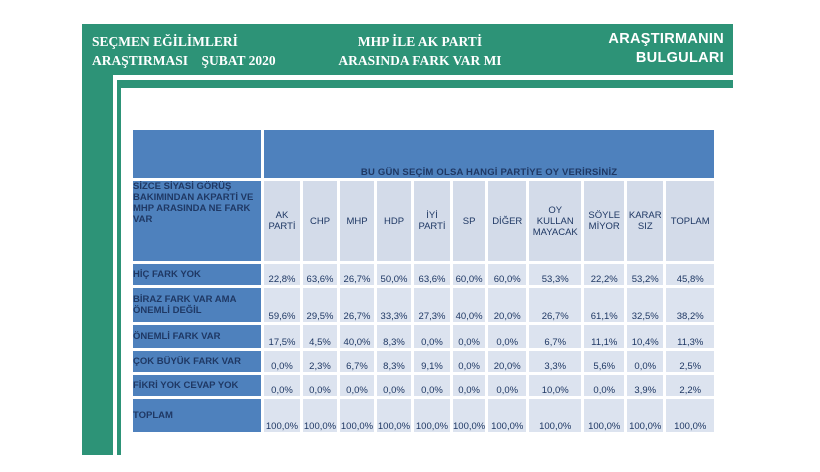 This screenshot has height=472, width=820. I want to click on col-header-sp: SP, so click(469, 221).